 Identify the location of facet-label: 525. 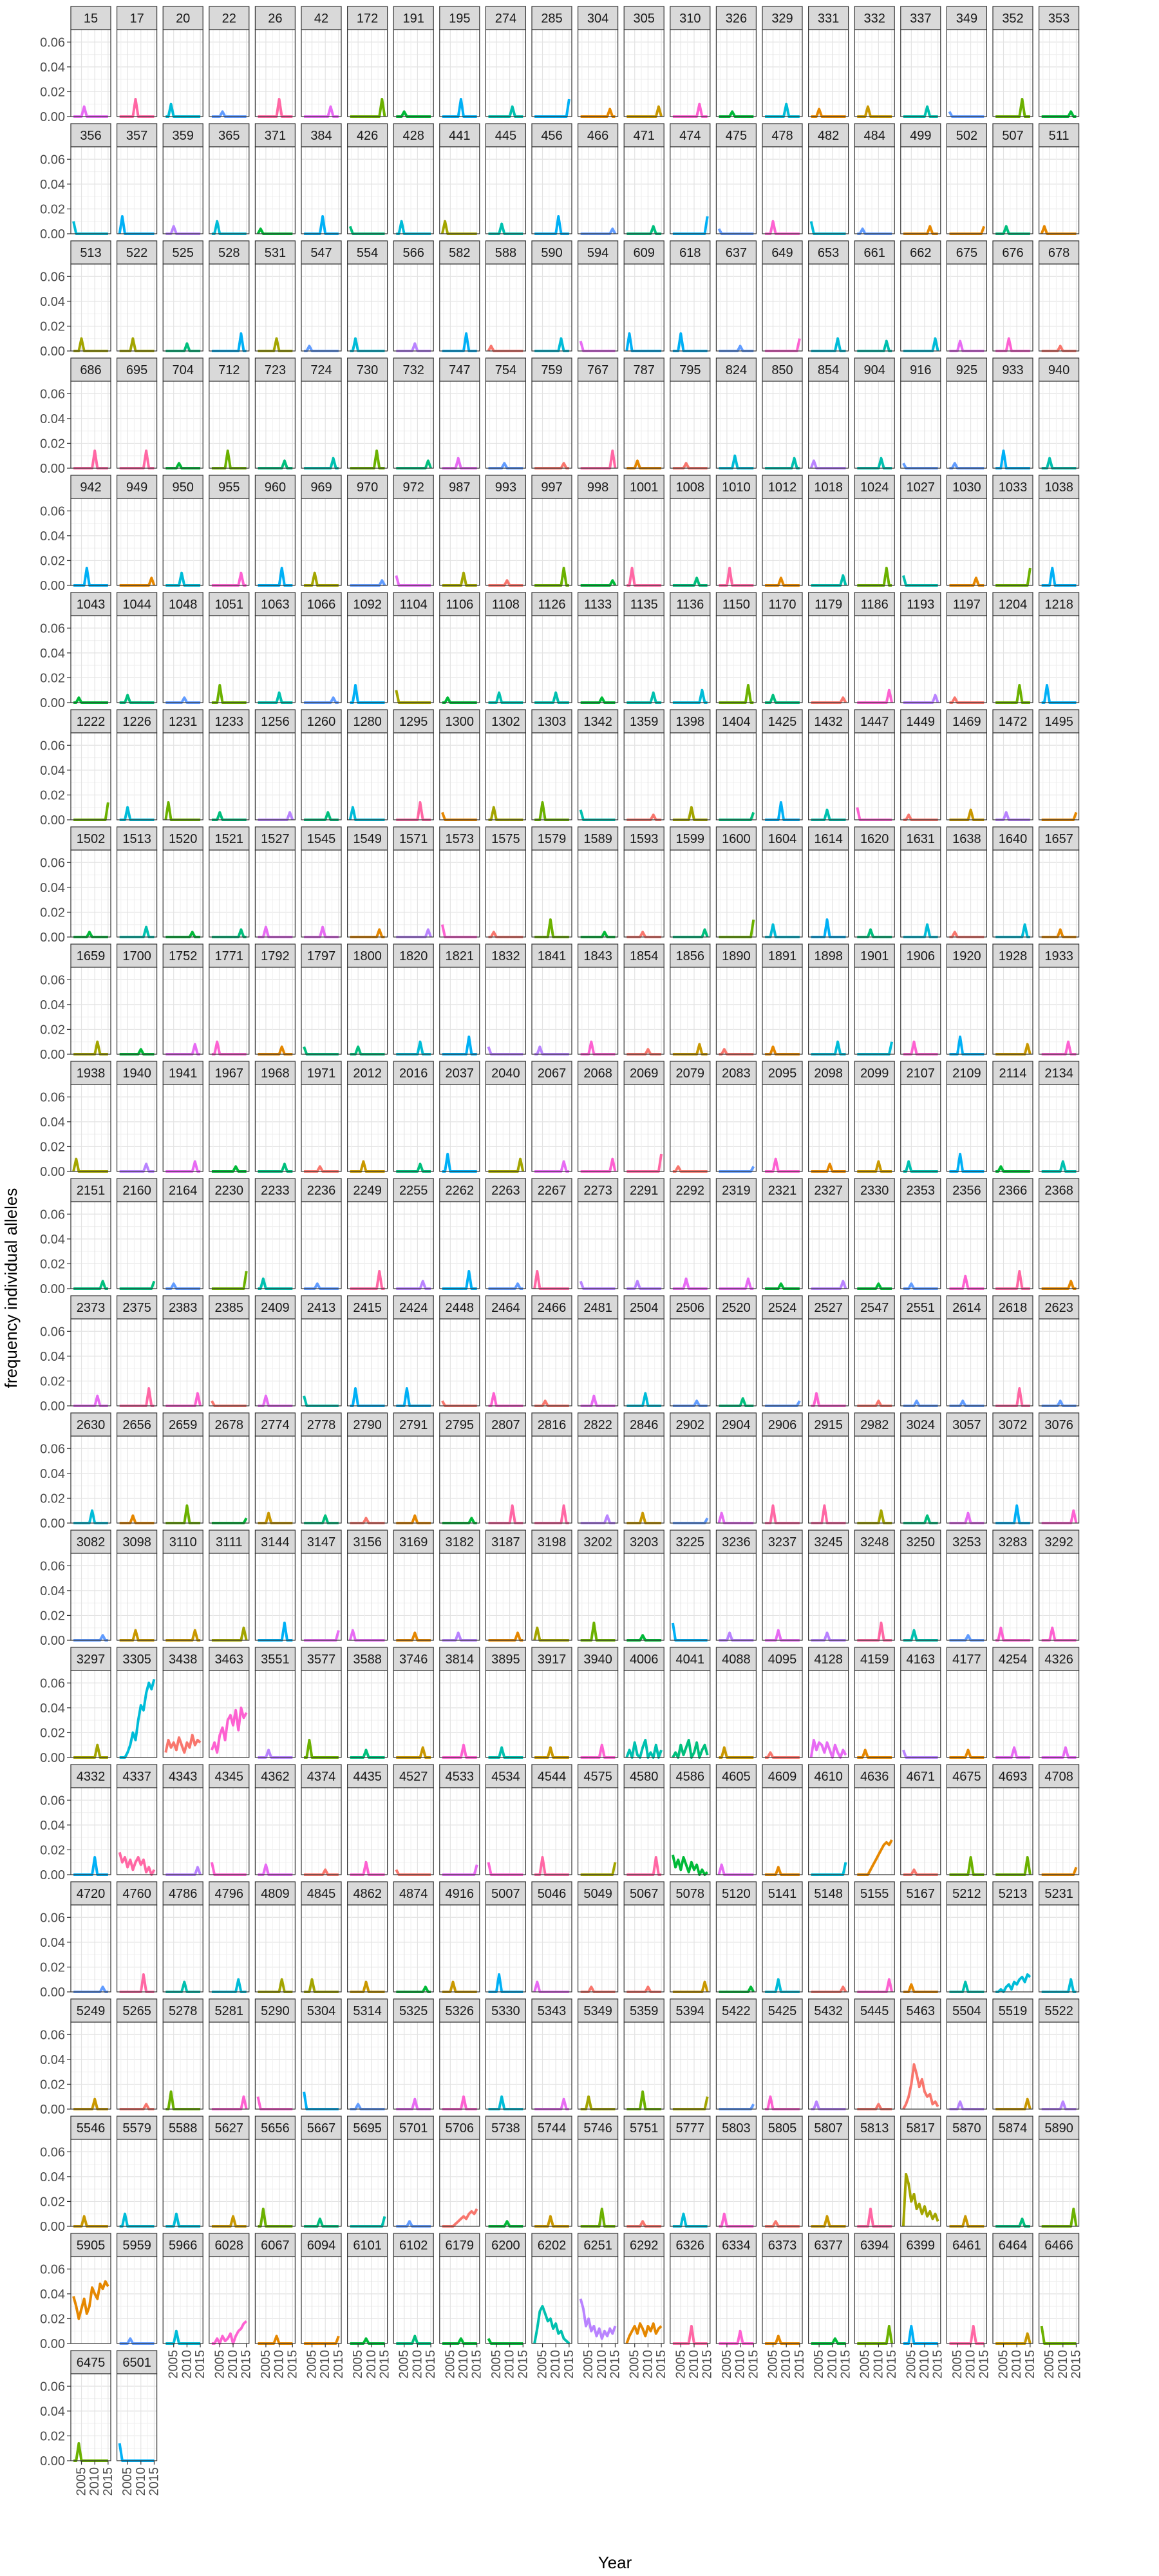
(183, 253).